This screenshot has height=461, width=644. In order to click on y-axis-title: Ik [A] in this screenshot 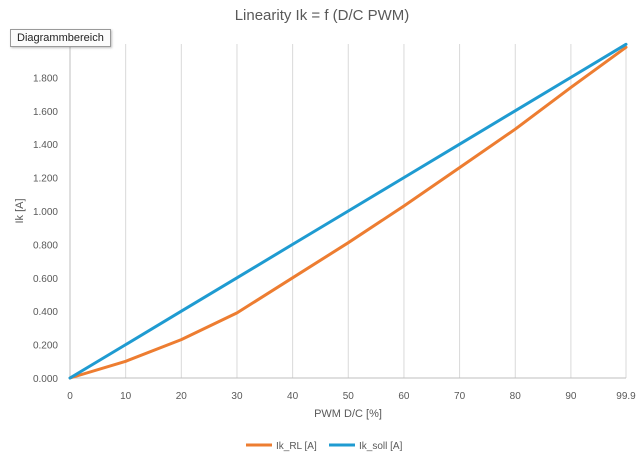, I will do `click(20, 210)`.